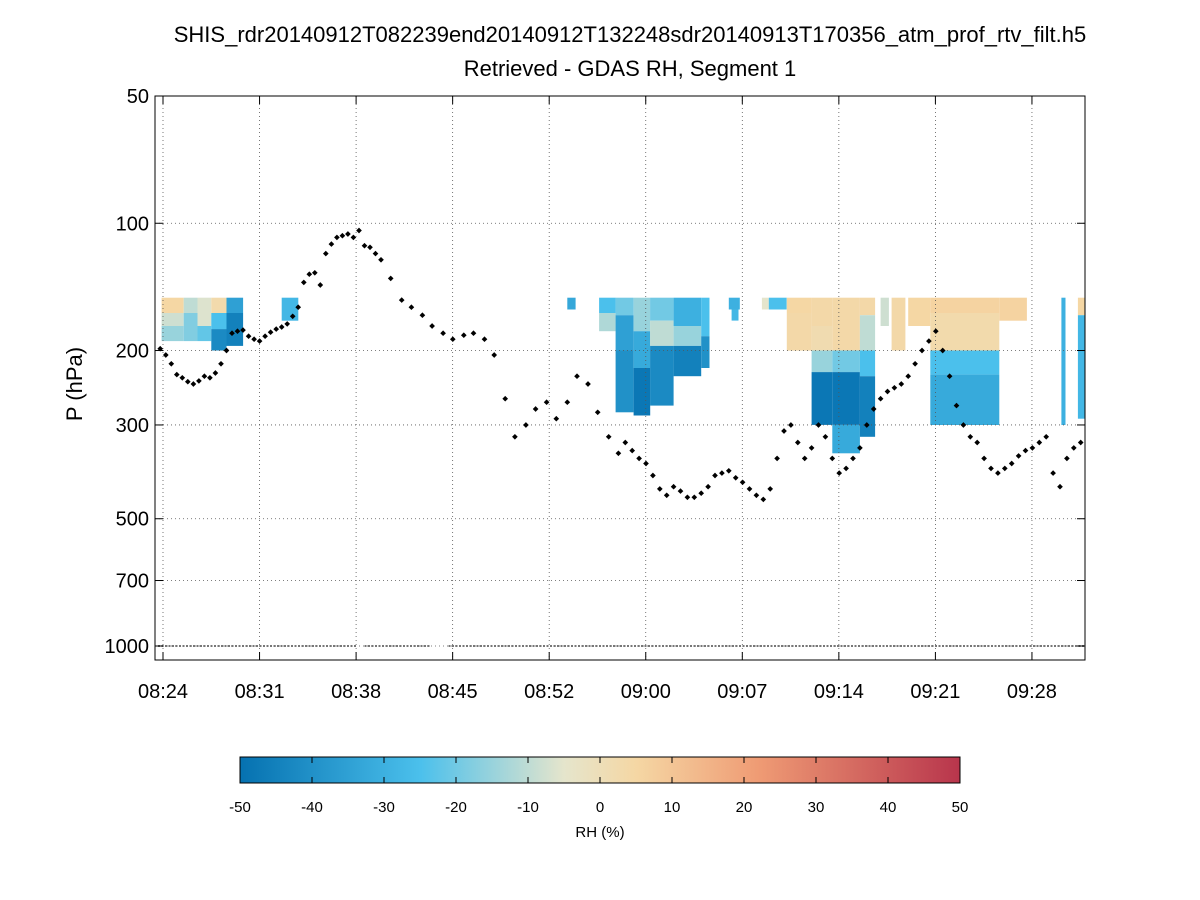 The image size is (1200, 900). I want to click on x-tick-label: 08:38, so click(356, 692).